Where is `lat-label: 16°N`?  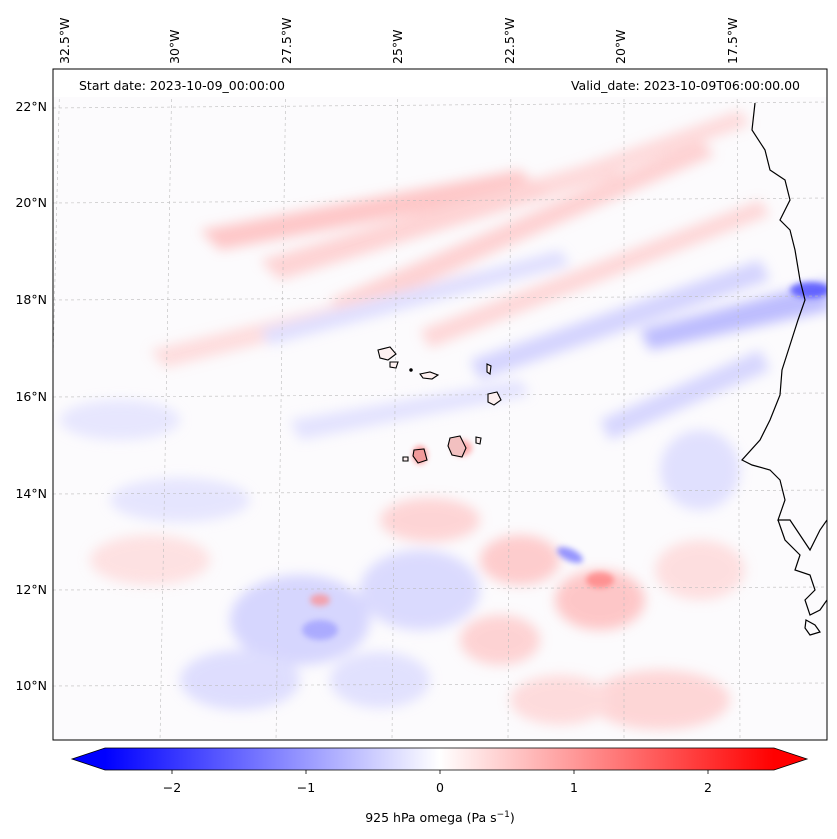
lat-label: 16°N is located at coordinates (31, 396).